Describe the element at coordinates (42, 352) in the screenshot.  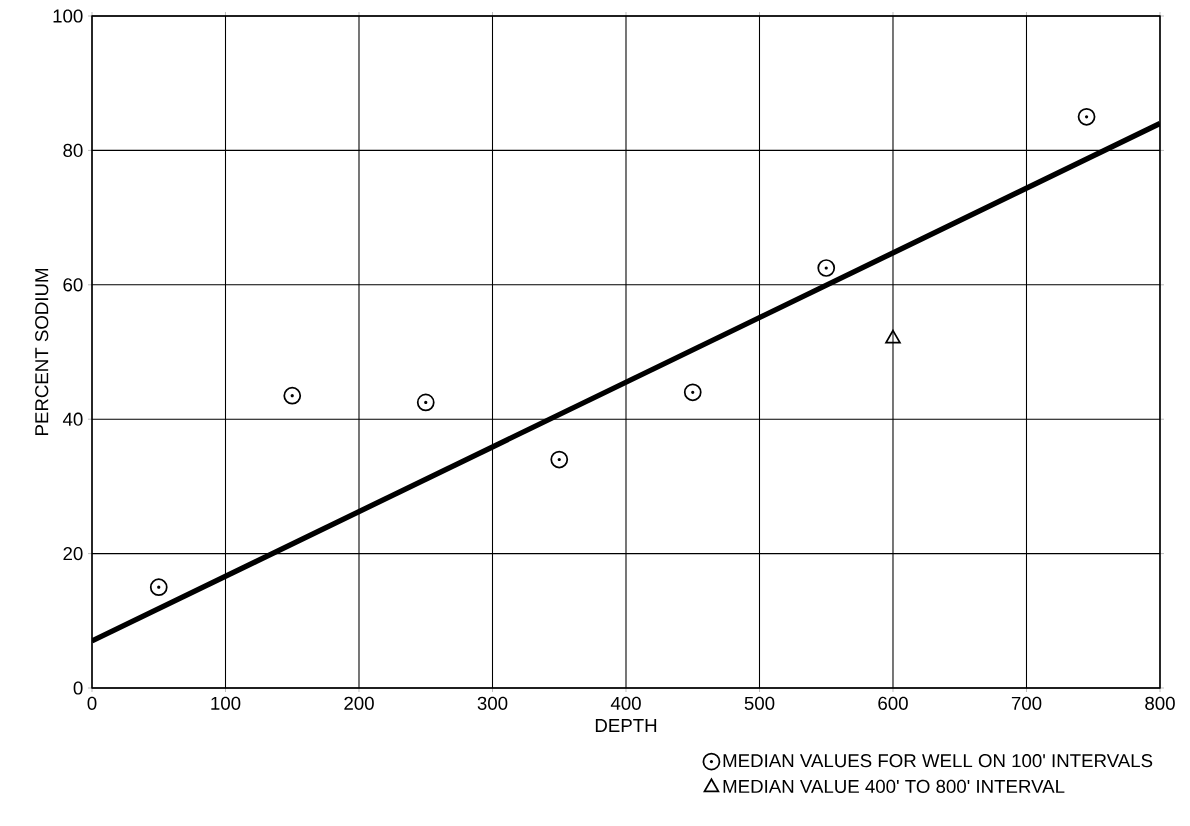
I see `y-axis-title: PERCENT SODIUM` at that location.